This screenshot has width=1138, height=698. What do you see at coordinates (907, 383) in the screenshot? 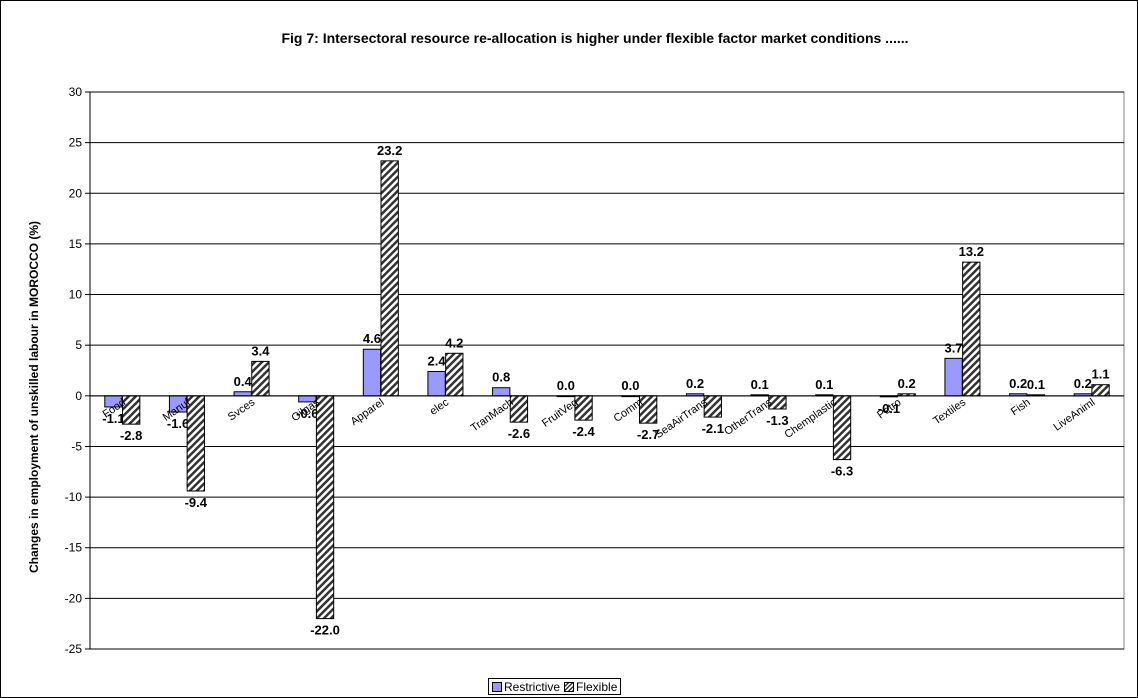
I see `data-label-flexible: 0.2` at bounding box center [907, 383].